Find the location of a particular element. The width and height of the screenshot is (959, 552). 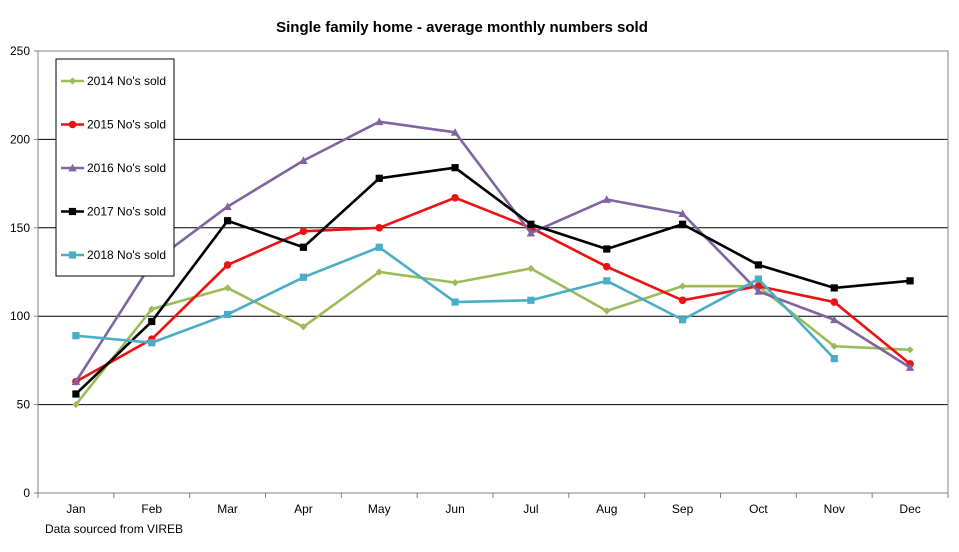

data-point-4-mar is located at coordinates (227, 221).